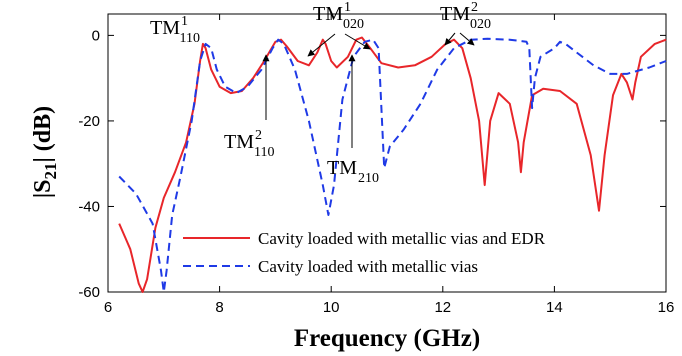 This screenshot has width=682, height=356. Describe the element at coordinates (387, 338) in the screenshot. I see `x-axis-label: Frequency (GHz)` at that location.